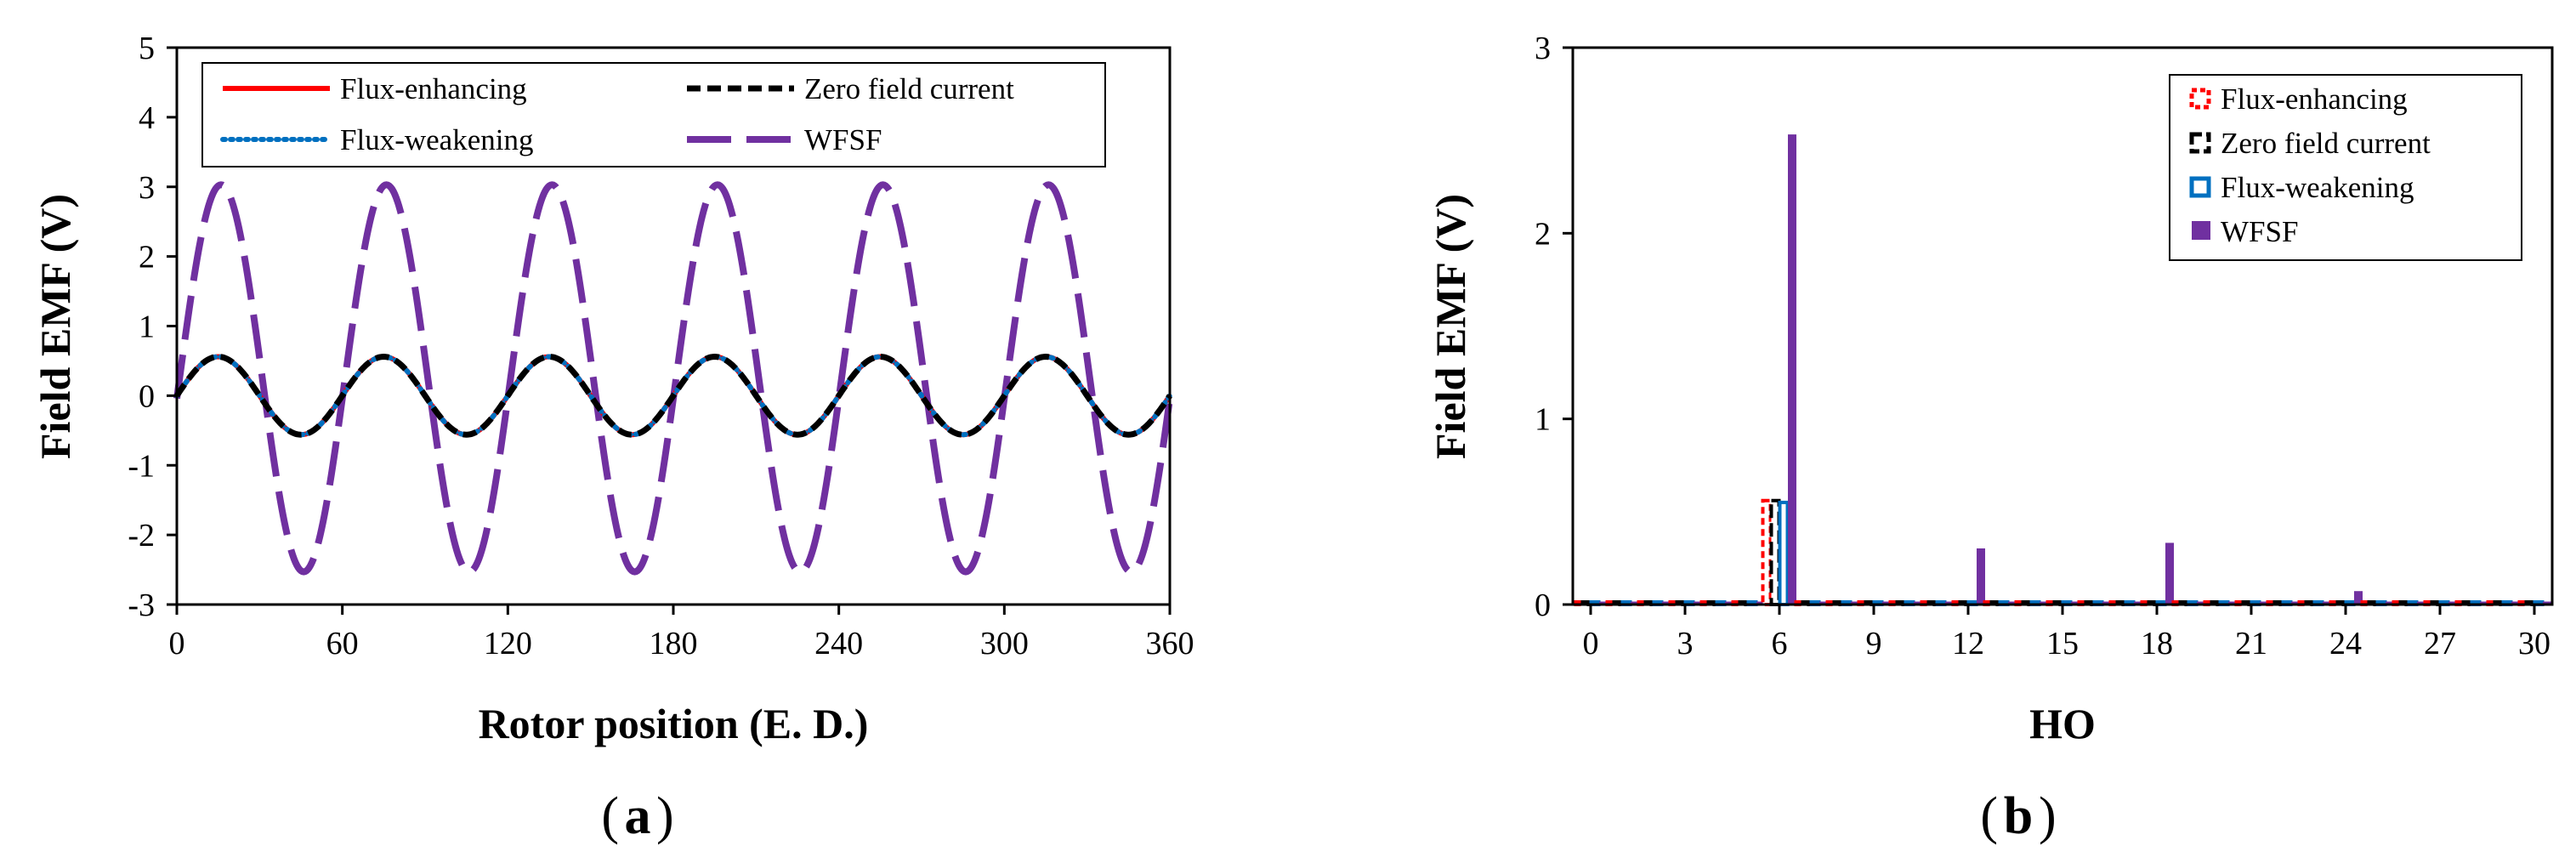 Image resolution: width=2576 pixels, height=863 pixels. What do you see at coordinates (147, 49) in the screenshot?
I see `panel-a-ytick-label: 5` at bounding box center [147, 49].